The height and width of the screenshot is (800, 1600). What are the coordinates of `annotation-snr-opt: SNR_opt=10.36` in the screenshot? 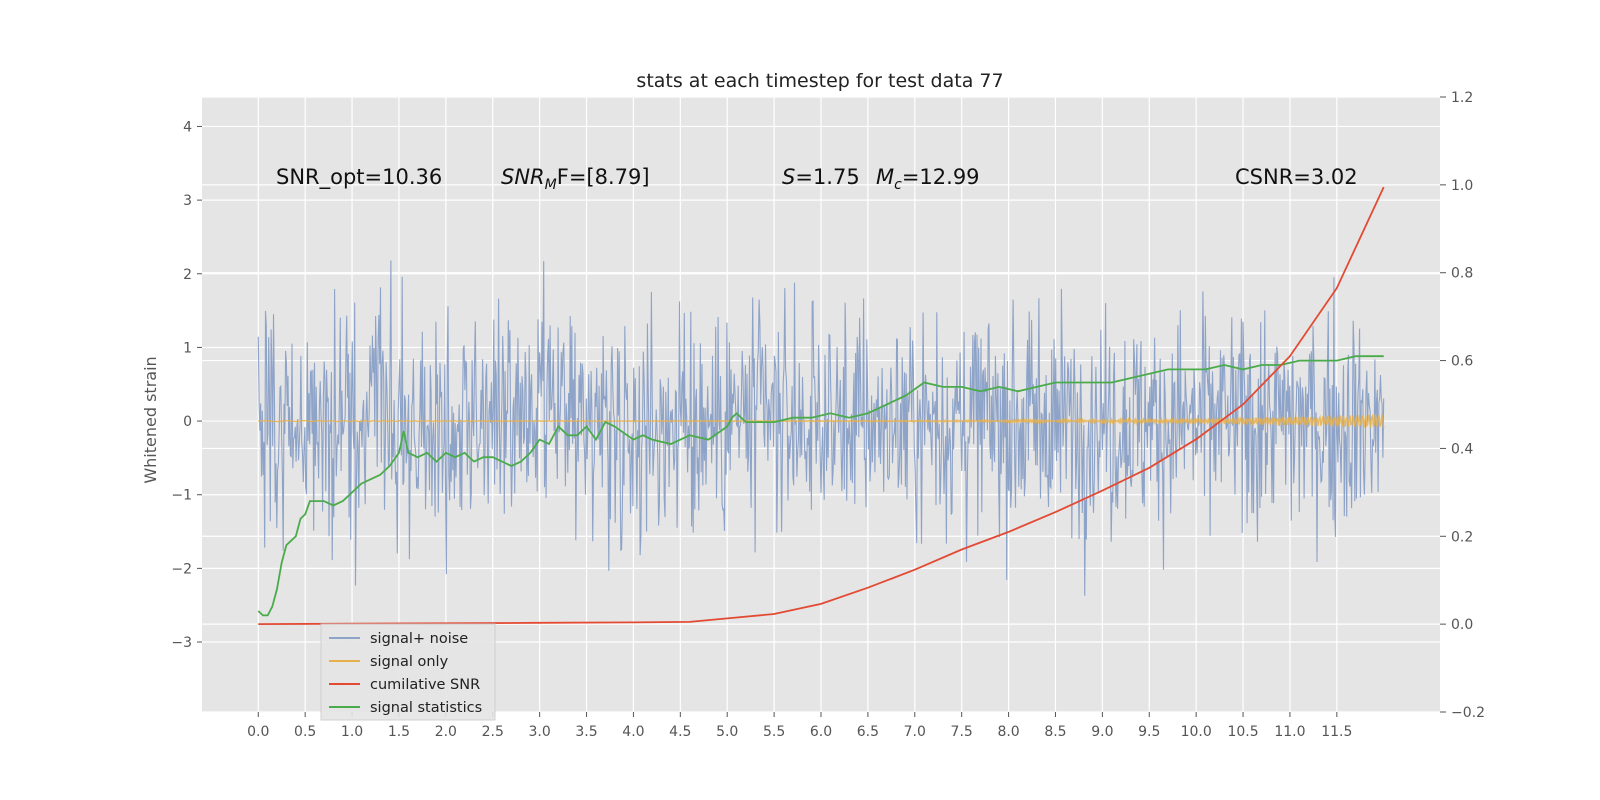 It's located at (359, 177).